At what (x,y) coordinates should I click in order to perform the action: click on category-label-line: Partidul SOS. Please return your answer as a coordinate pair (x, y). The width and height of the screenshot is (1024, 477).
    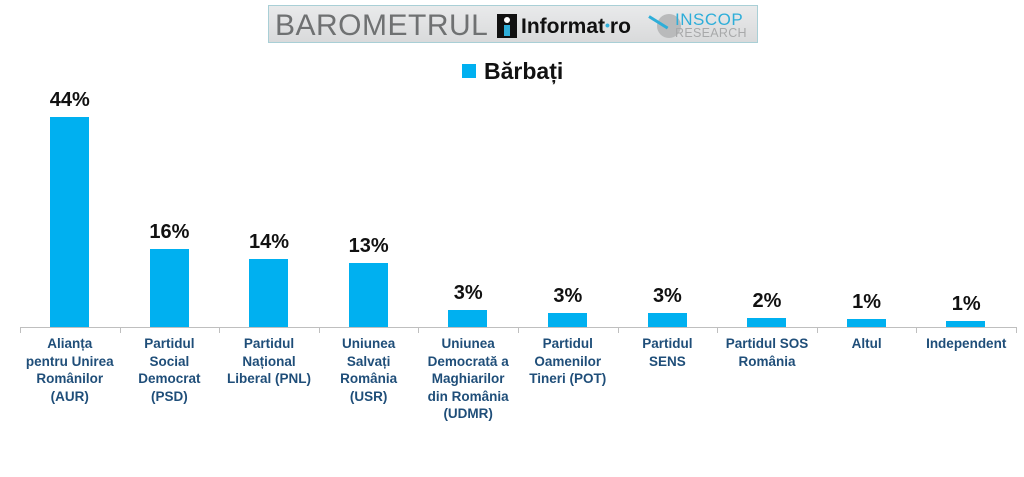
    Looking at the image, I should click on (767, 343).